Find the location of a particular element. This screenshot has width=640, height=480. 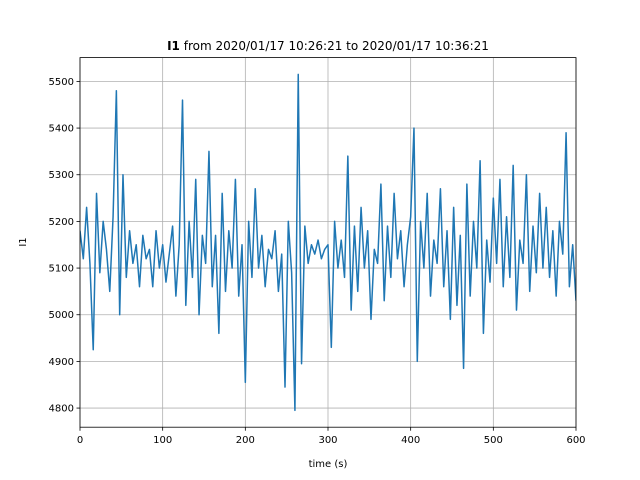

x-tick-label: 200 is located at coordinates (245, 440).